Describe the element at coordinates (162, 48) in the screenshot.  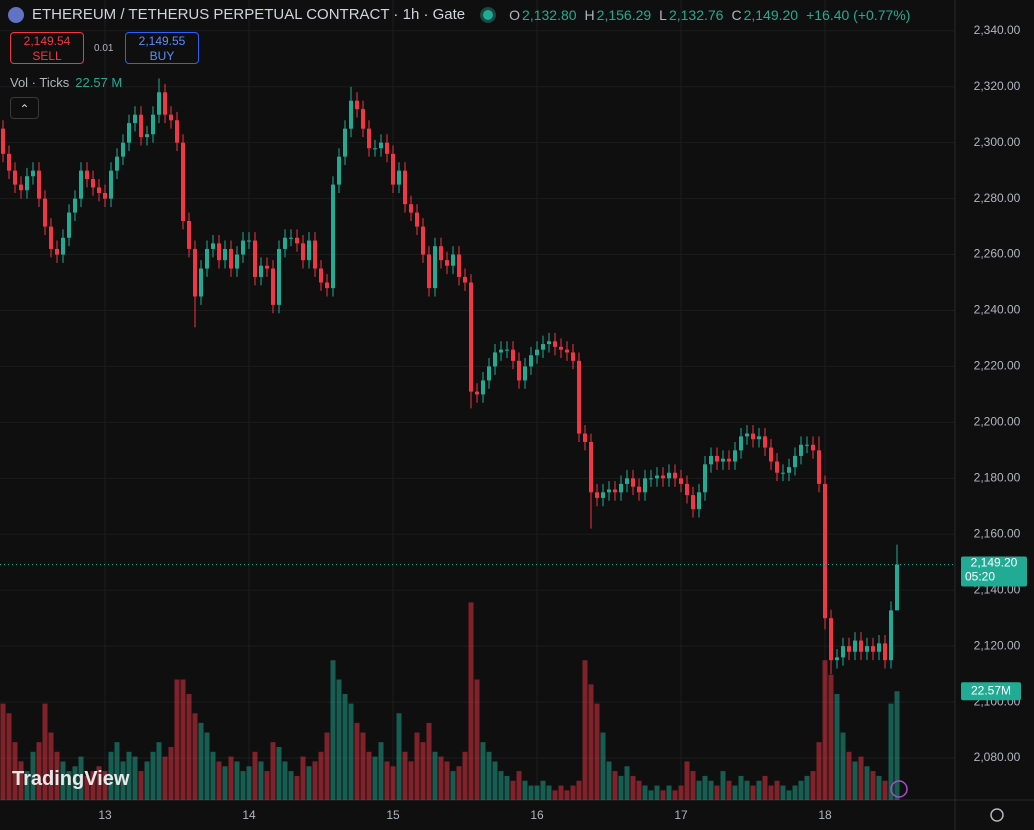
I see `buy-button: 2,149.55 BUY` at that location.